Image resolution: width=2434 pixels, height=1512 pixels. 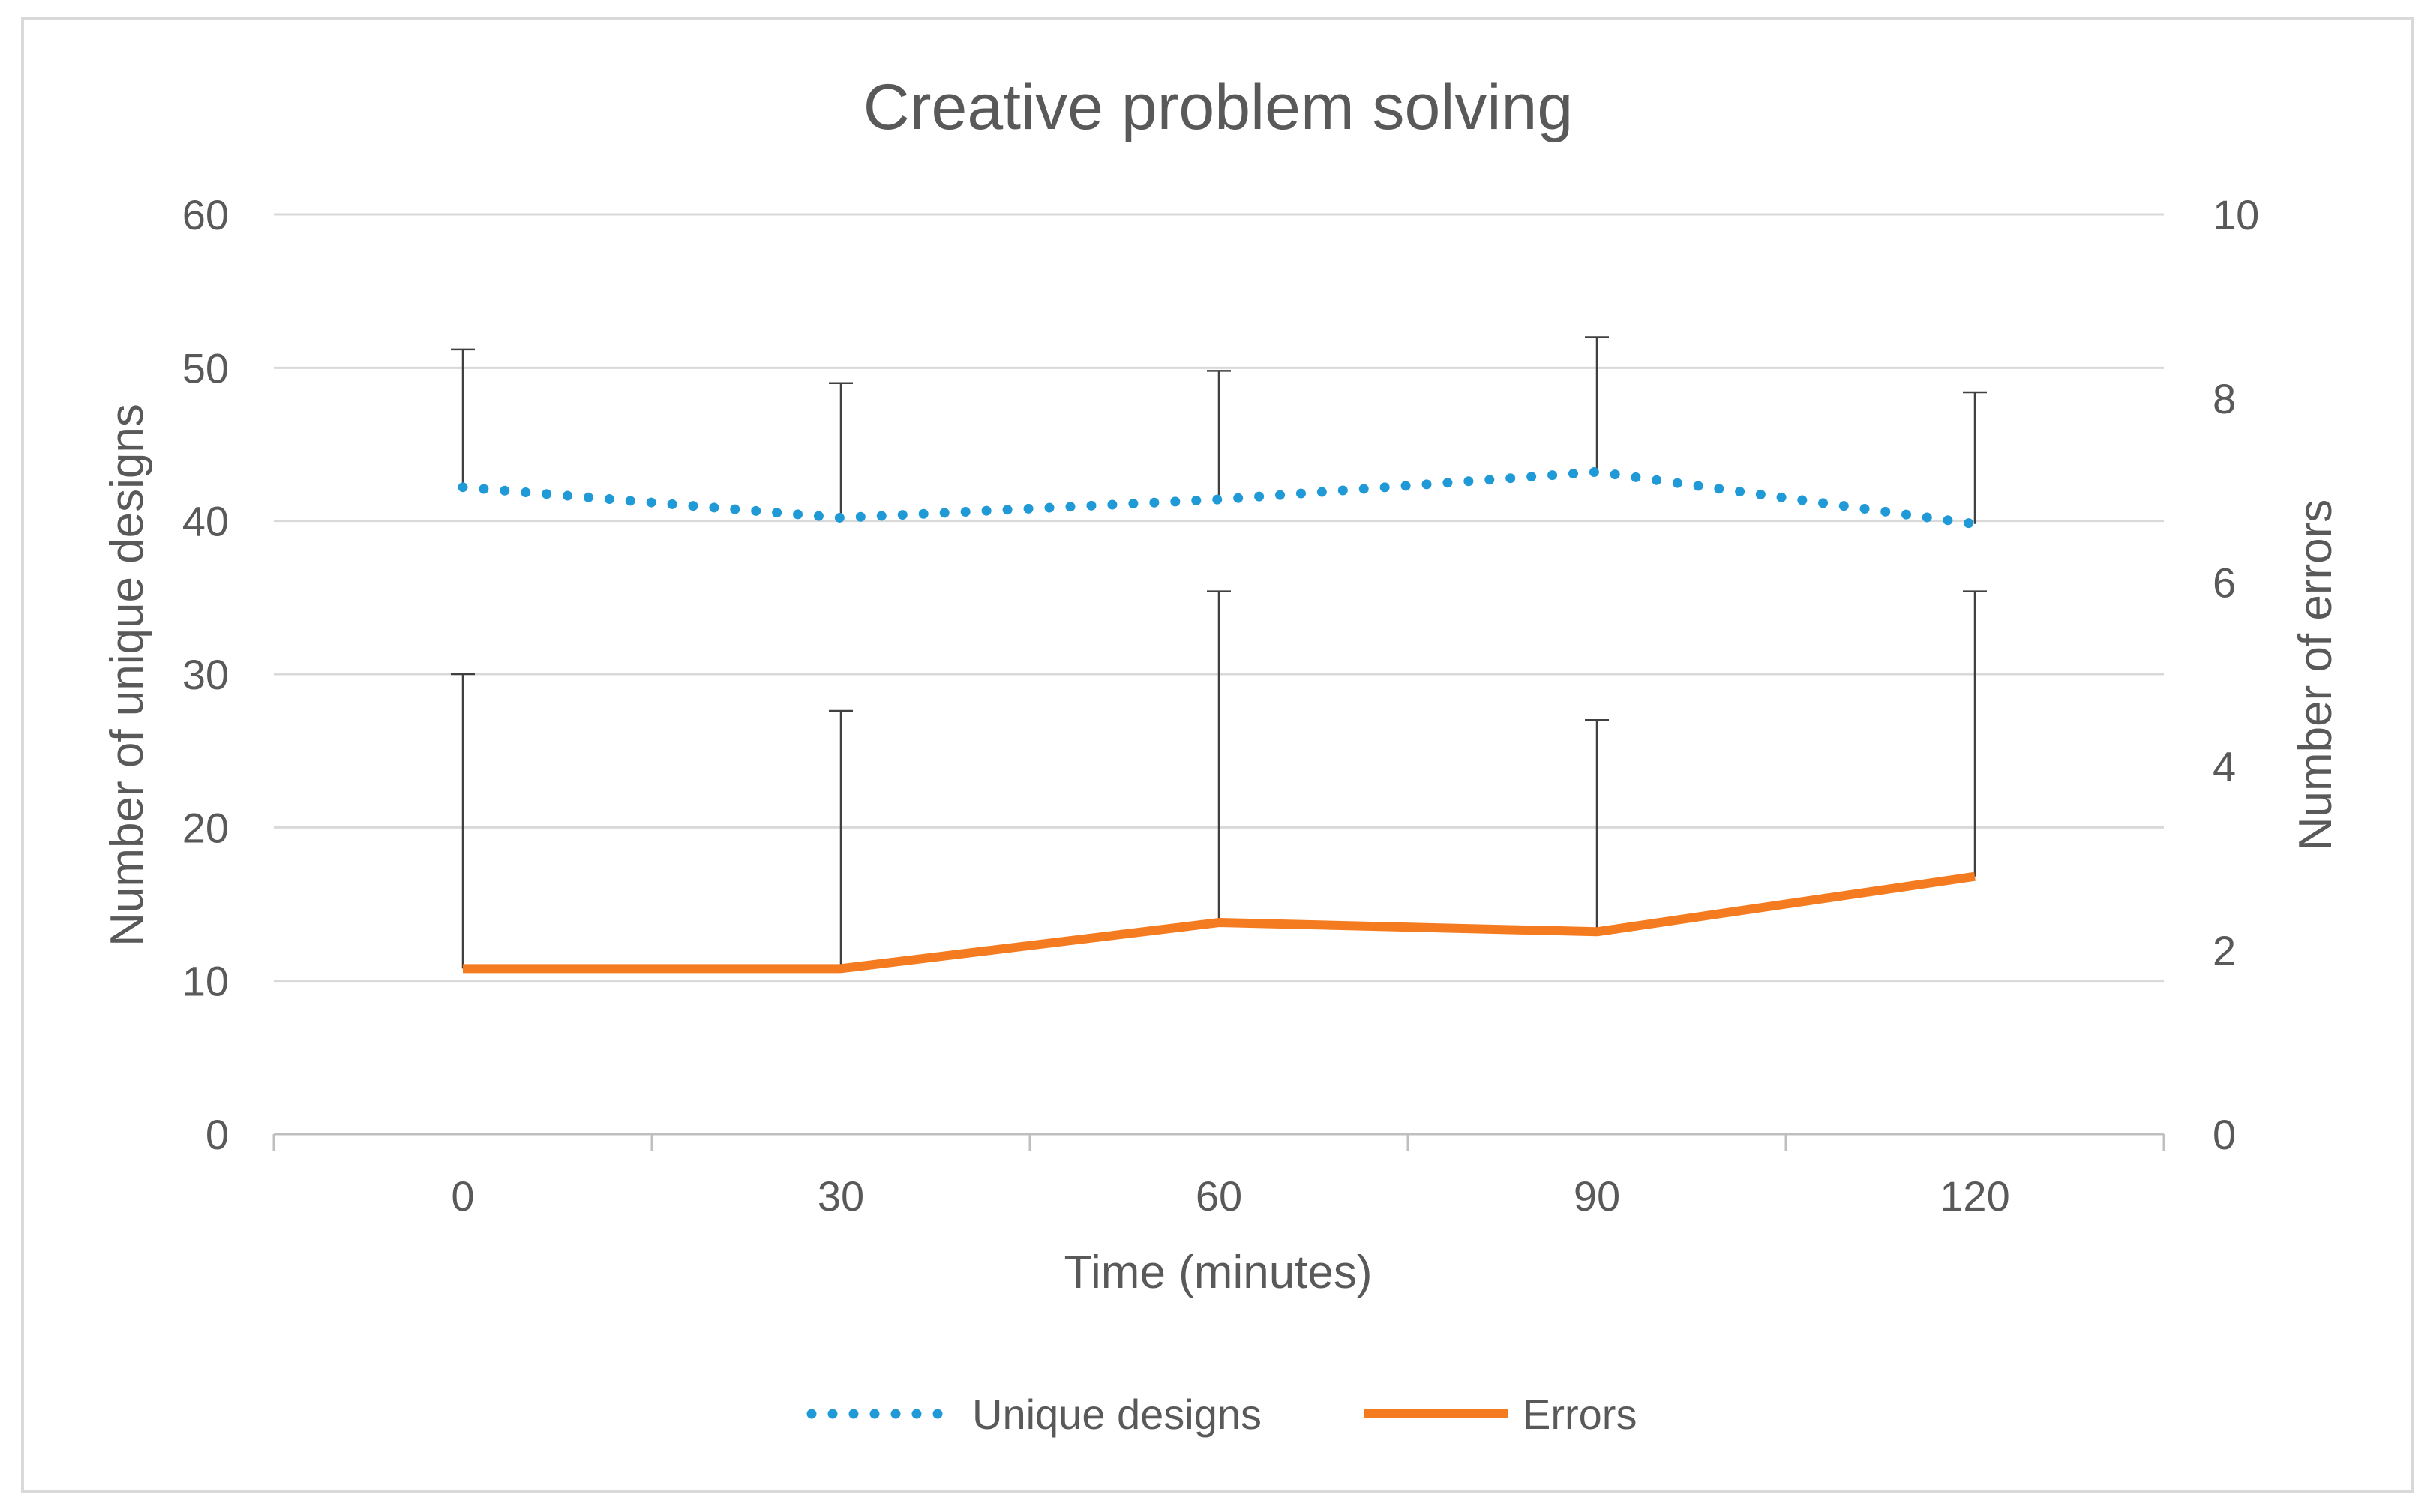 I want to click on legend: Unique designs Errors, so click(x=1221, y=1414).